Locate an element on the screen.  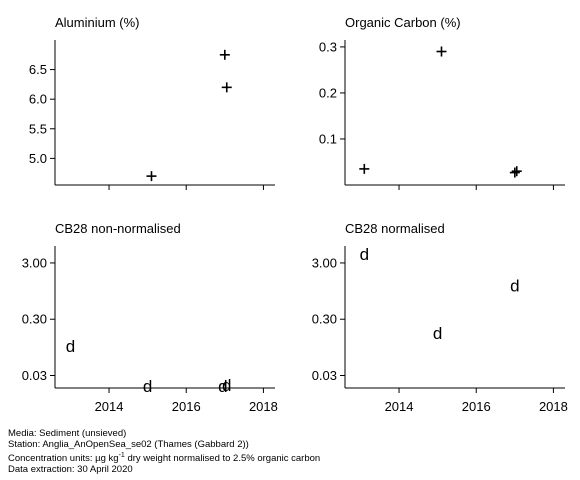
y-tick-label: 6.5 is located at coordinates (38, 69).